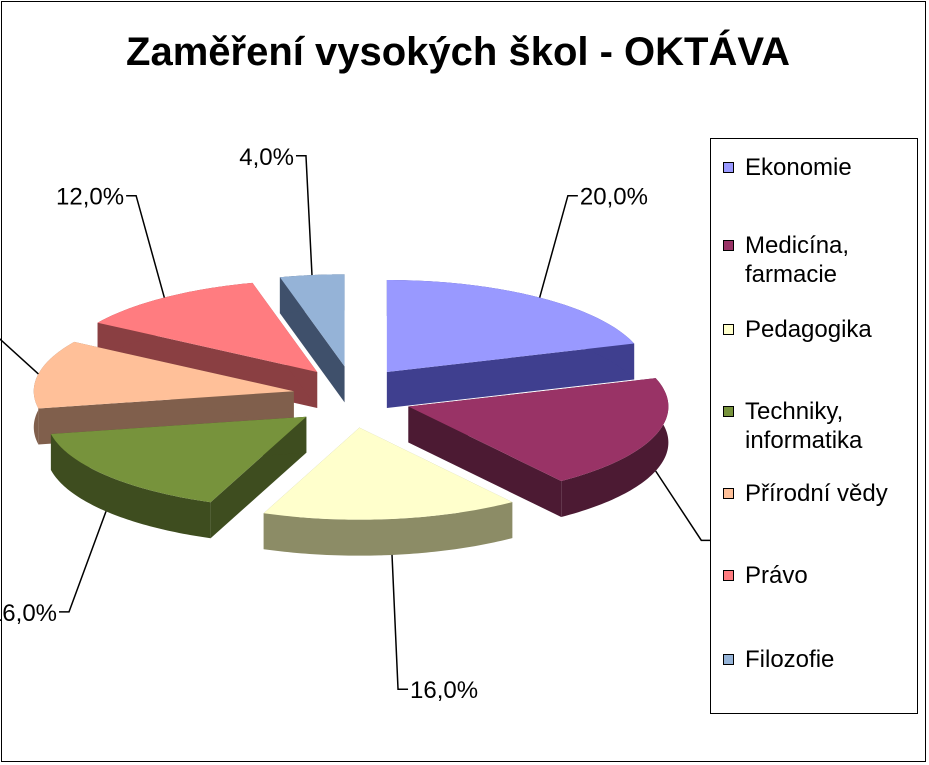 This screenshot has height=765, width=929. Describe the element at coordinates (790, 659) in the screenshot. I see `legend-label: Filozofie` at that location.